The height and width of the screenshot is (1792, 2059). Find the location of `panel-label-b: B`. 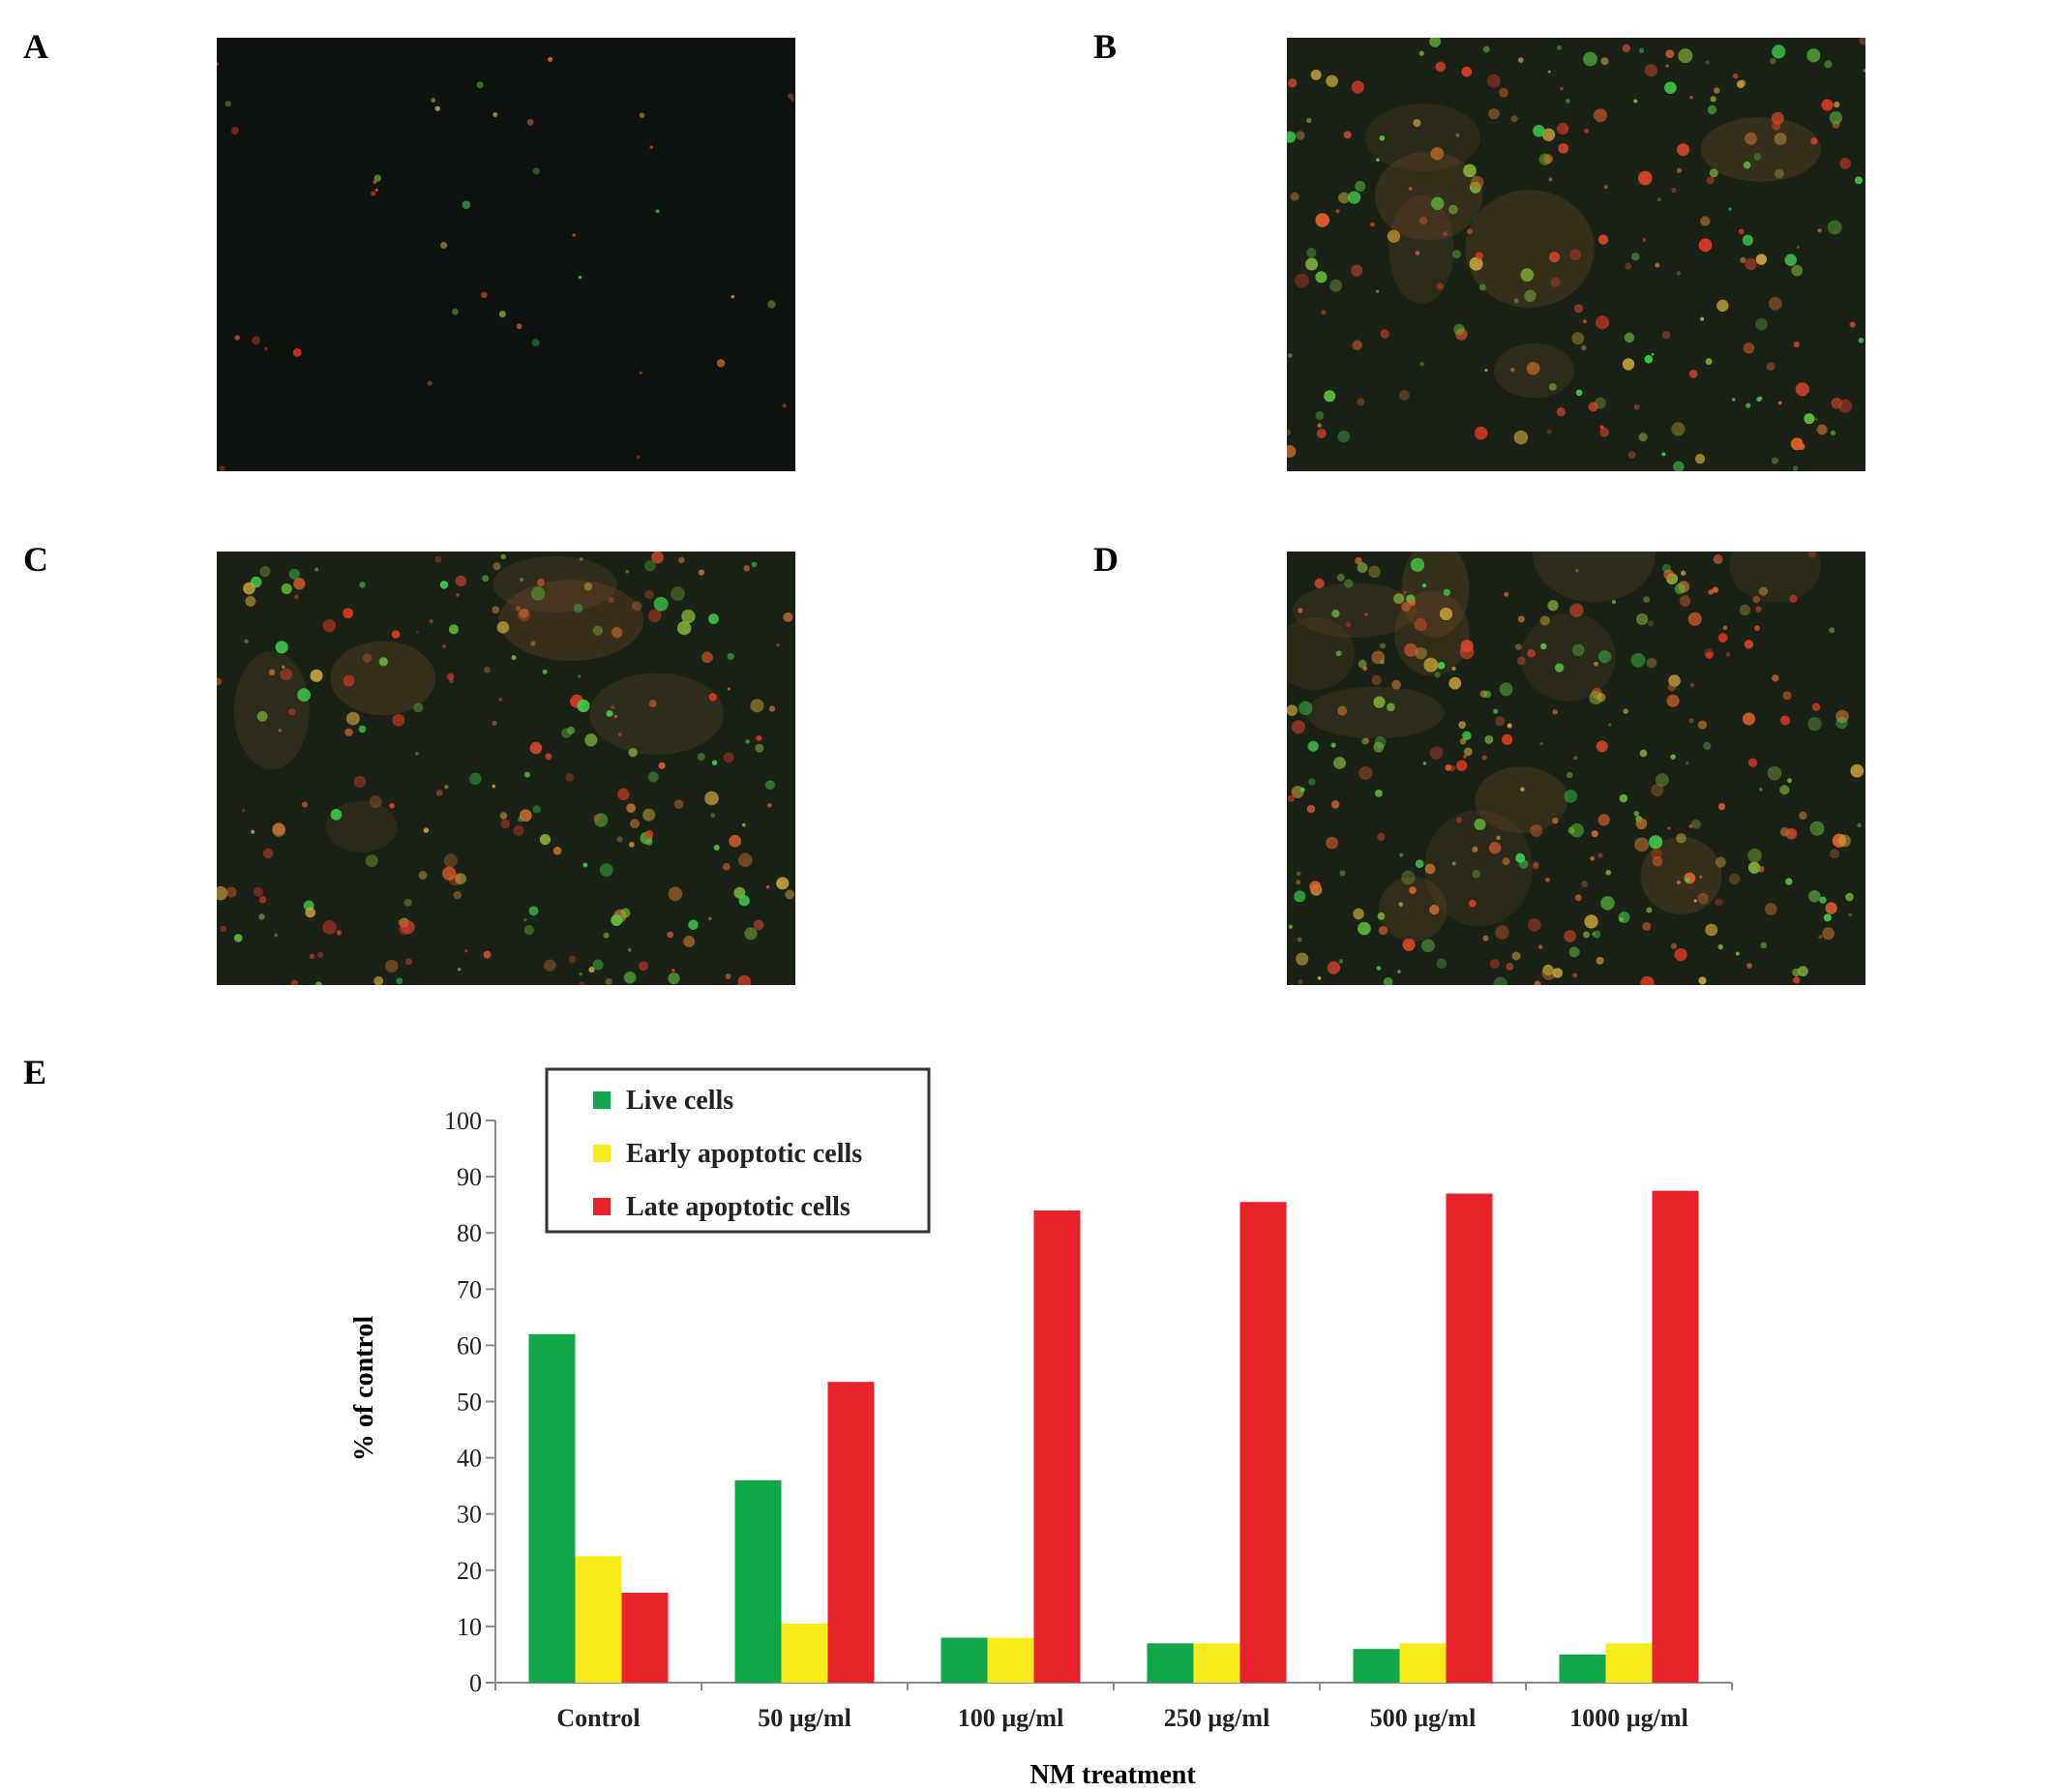

panel-label-b: B is located at coordinates (1105, 46).